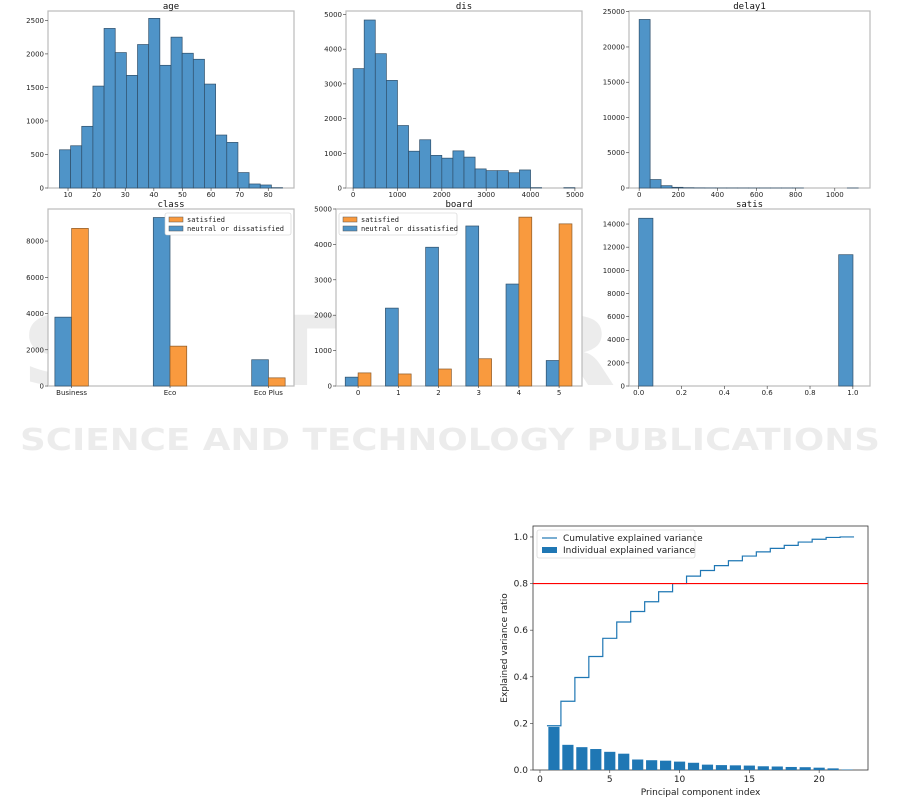 The image size is (901, 801). Describe the element at coordinates (68, 195) in the screenshot. I see `x-tick-label: 10` at that location.